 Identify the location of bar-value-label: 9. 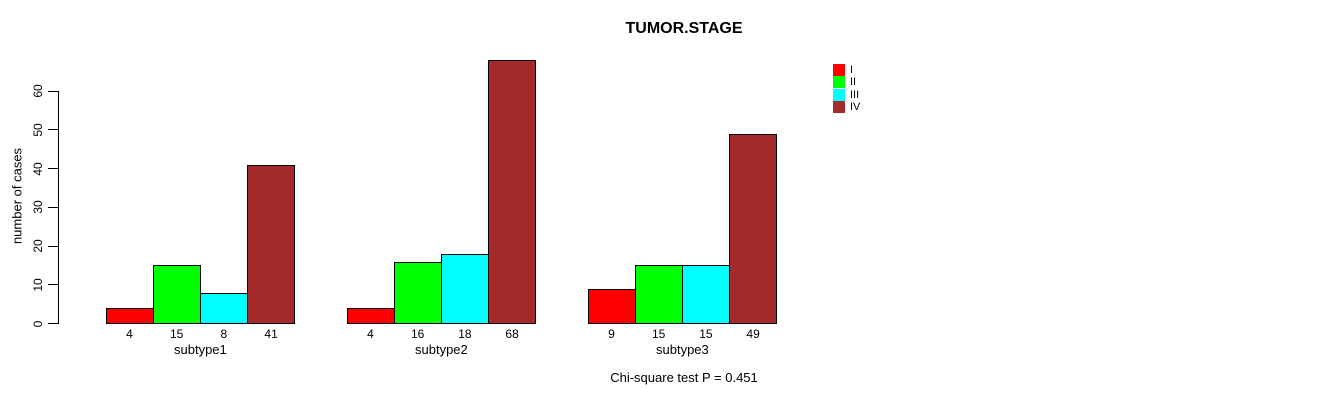
(611, 334).